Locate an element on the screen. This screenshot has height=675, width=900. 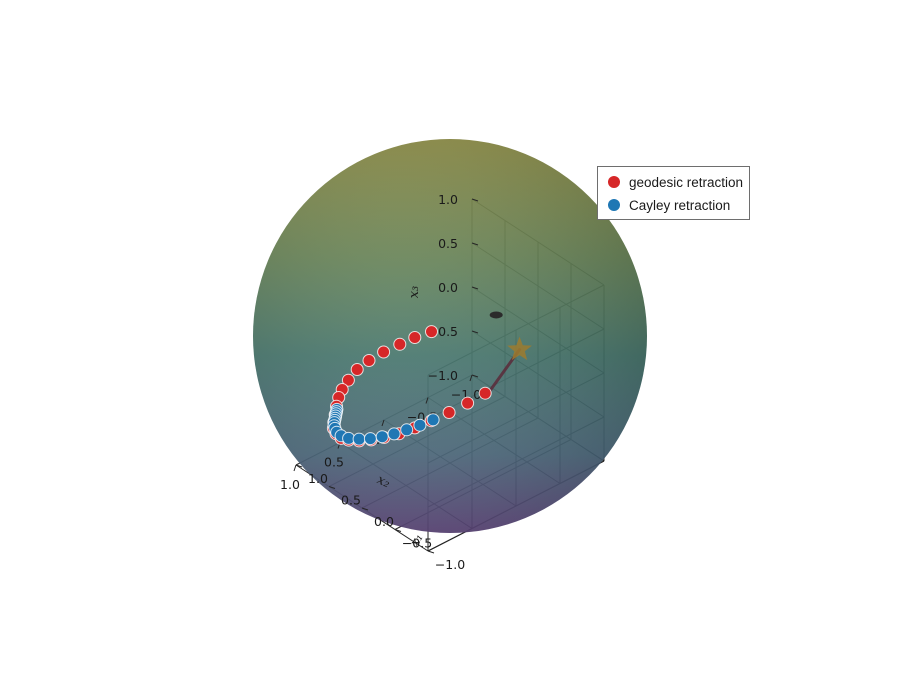
x1-tick-label-1: −0.5 is located at coordinates (417, 543).